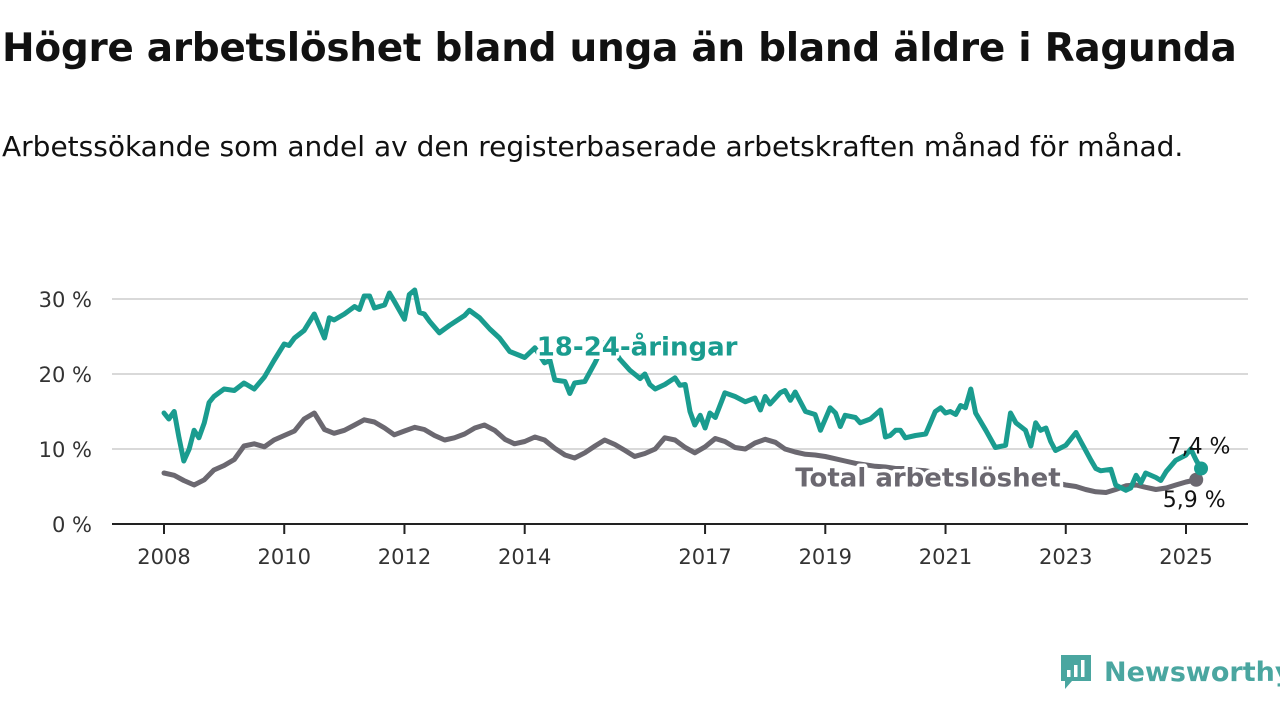 The height and width of the screenshot is (720, 1280). I want to click on series-name-label-1: 18-24-åringar, so click(637, 346).